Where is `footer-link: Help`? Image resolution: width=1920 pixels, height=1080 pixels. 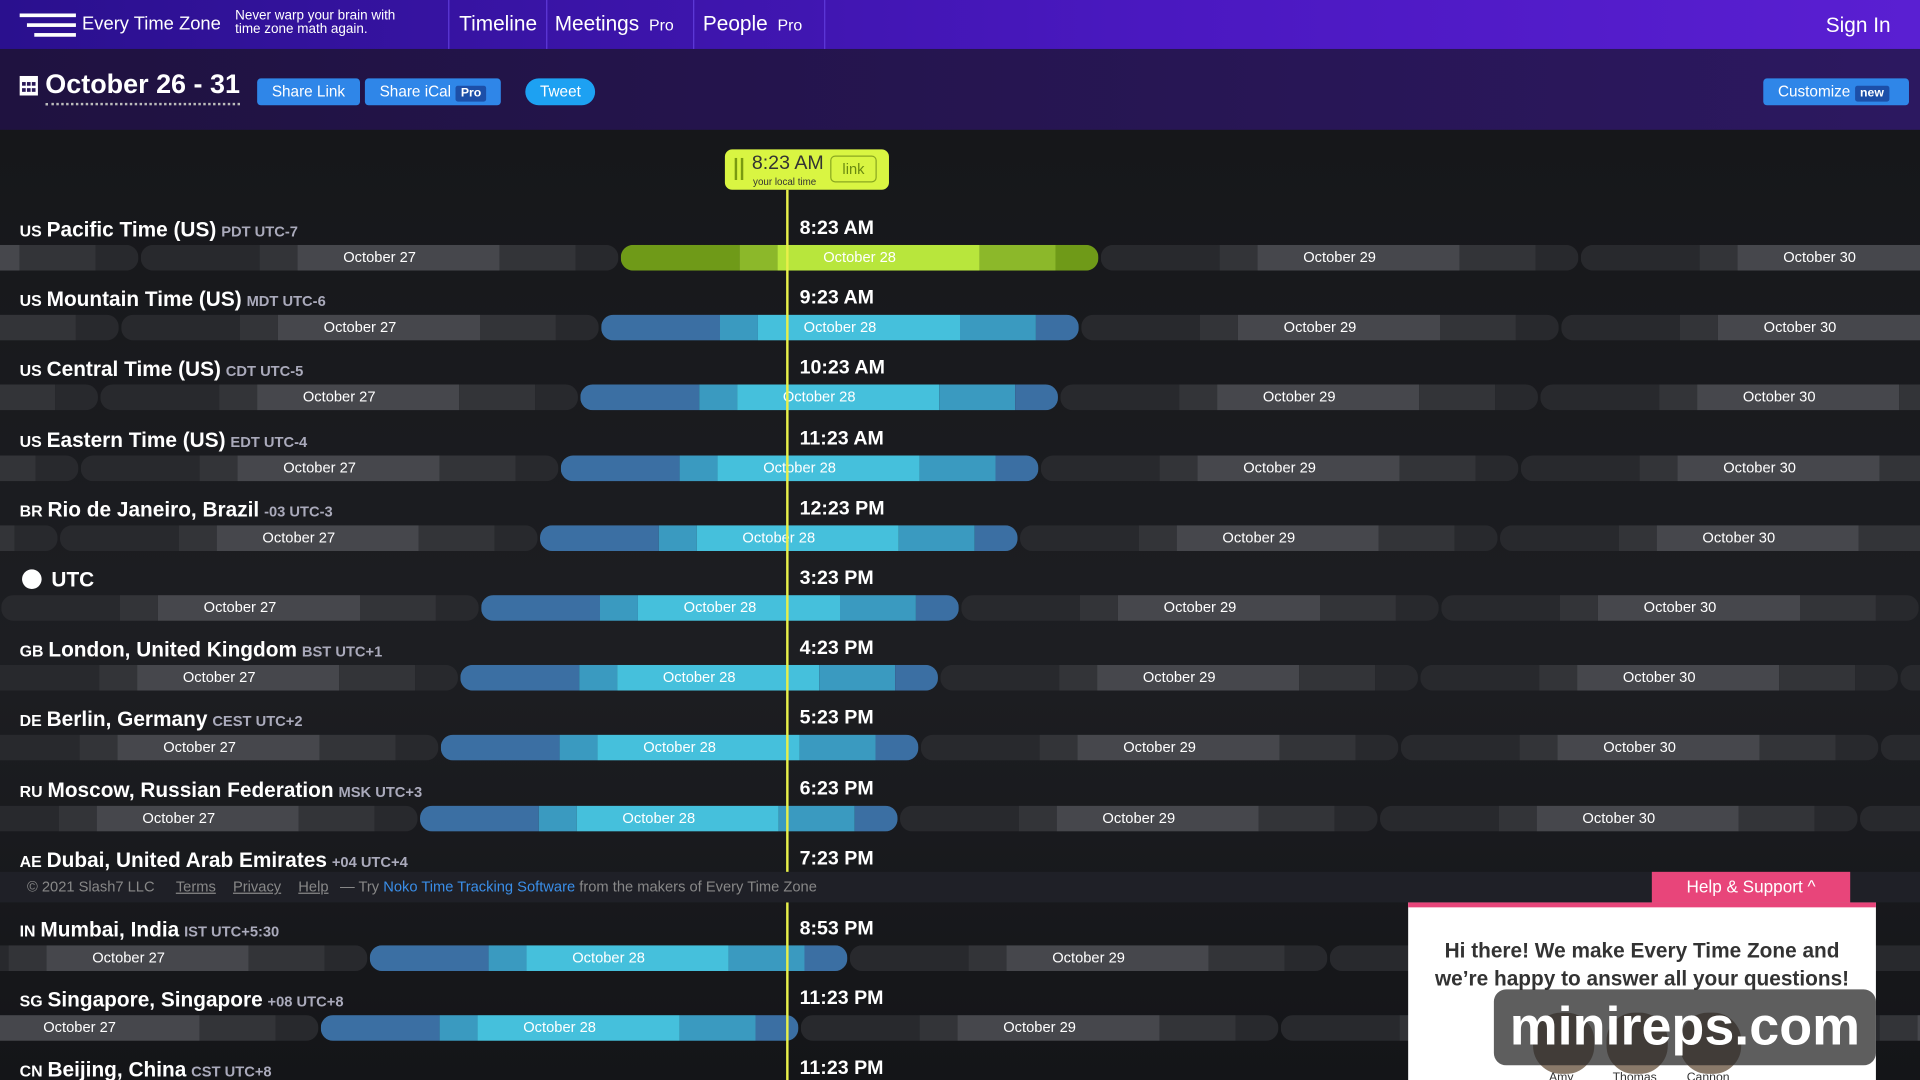
footer-link: Help is located at coordinates (313, 886).